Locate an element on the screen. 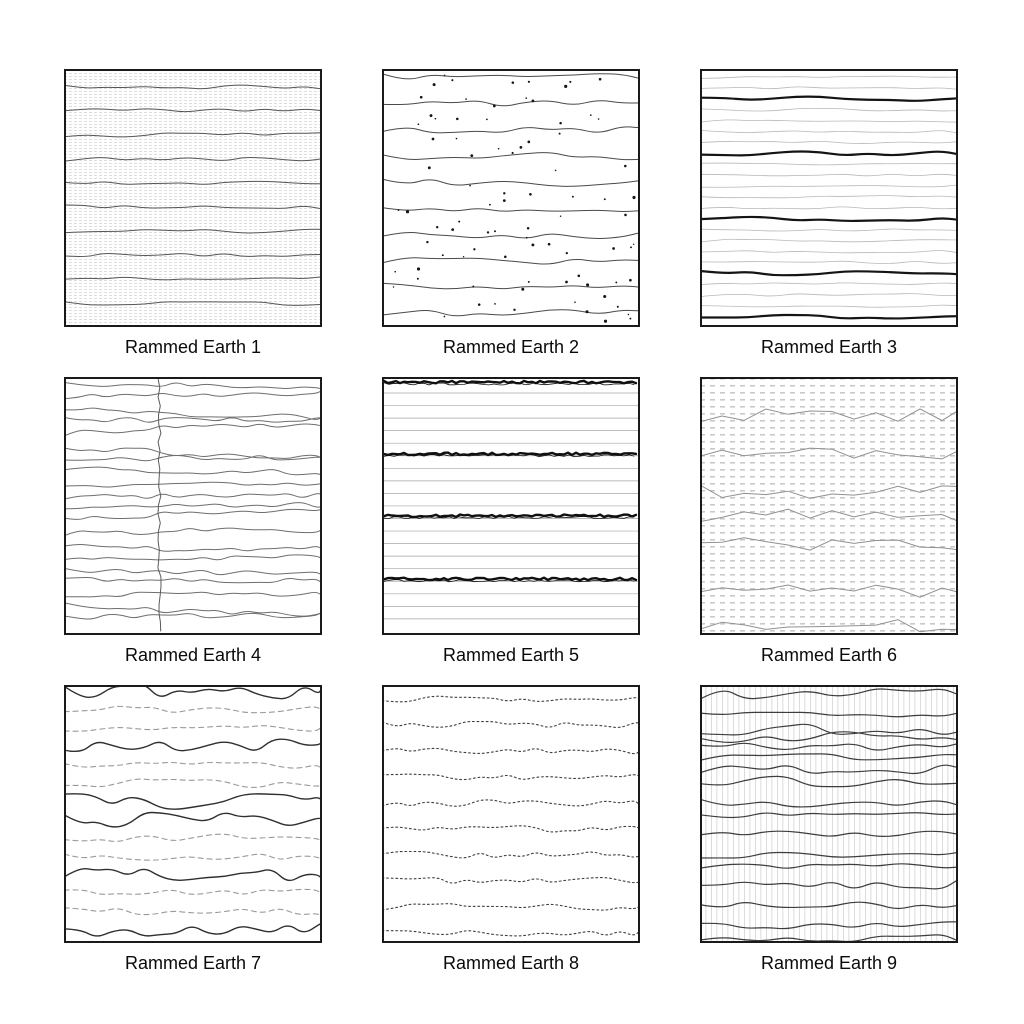 The width and height of the screenshot is (1024, 1024). texture-swatch: Rammed Earth 7 is located at coordinates (193, 829).